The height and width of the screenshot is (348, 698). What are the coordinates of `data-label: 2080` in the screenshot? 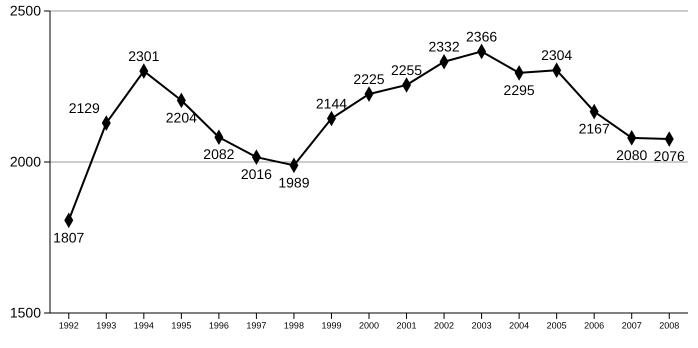 It's located at (632, 154).